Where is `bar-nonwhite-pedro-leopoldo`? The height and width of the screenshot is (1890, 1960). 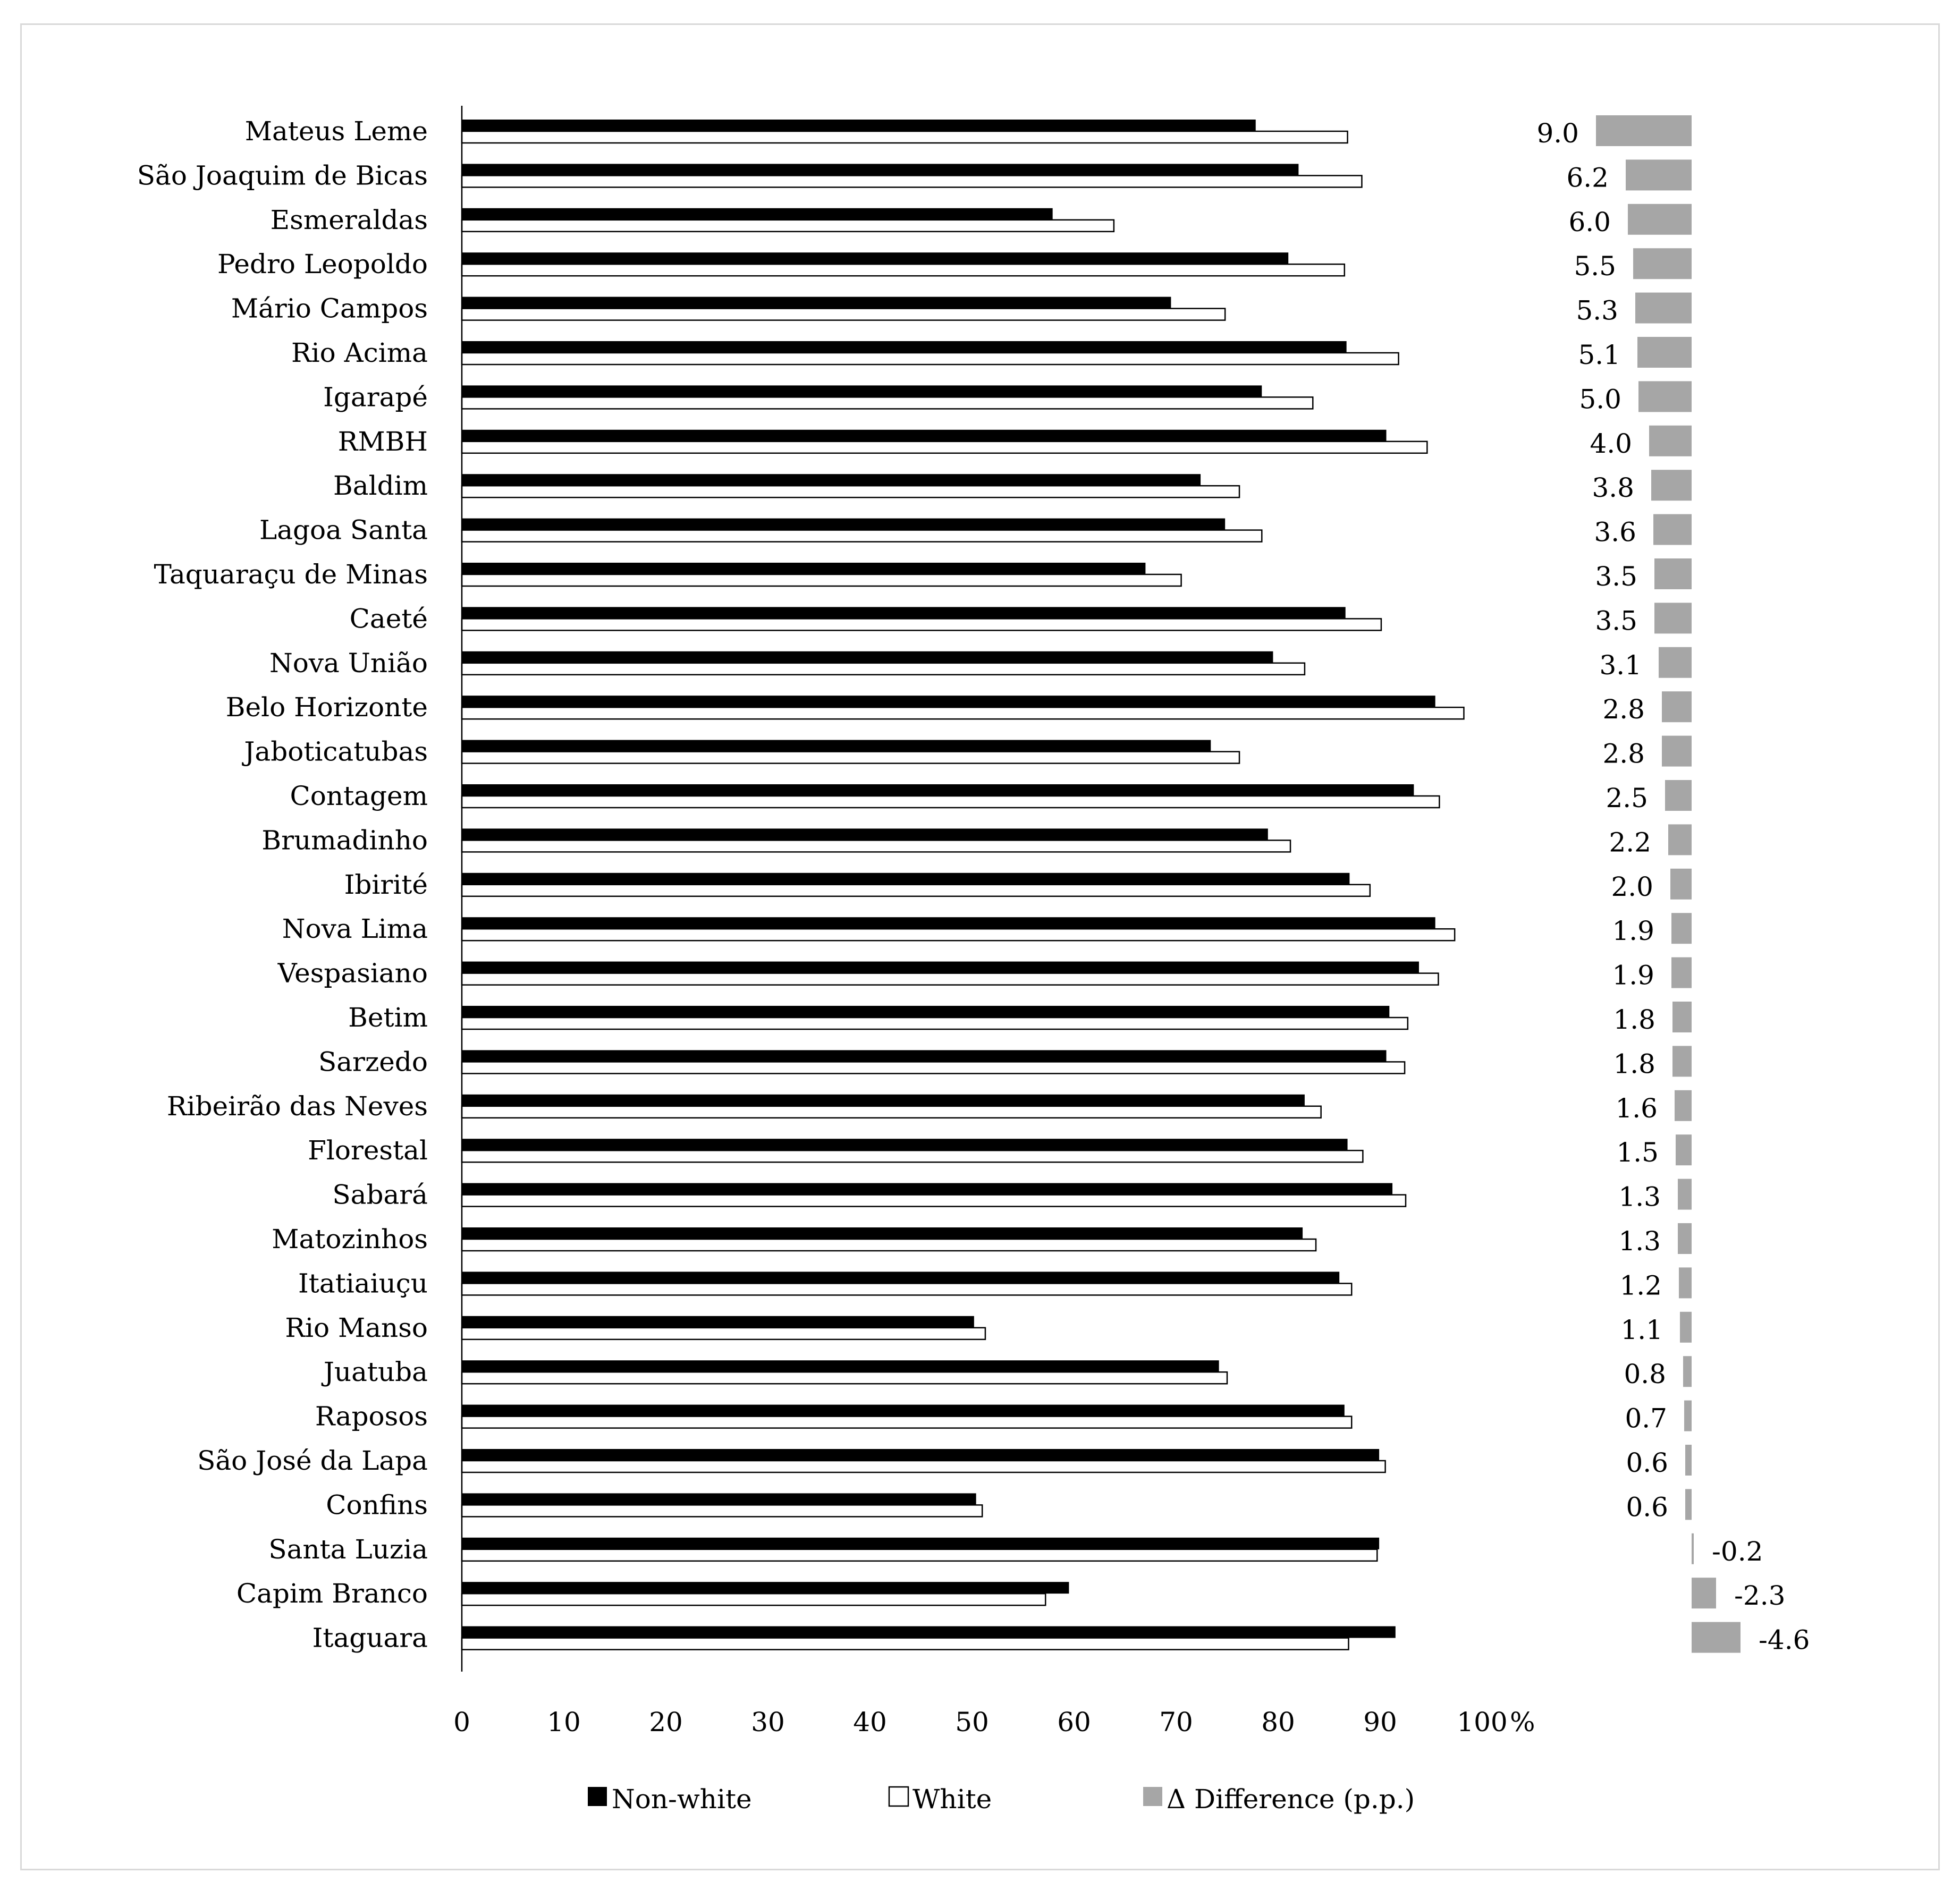 bar-nonwhite-pedro-leopoldo is located at coordinates (875, 258).